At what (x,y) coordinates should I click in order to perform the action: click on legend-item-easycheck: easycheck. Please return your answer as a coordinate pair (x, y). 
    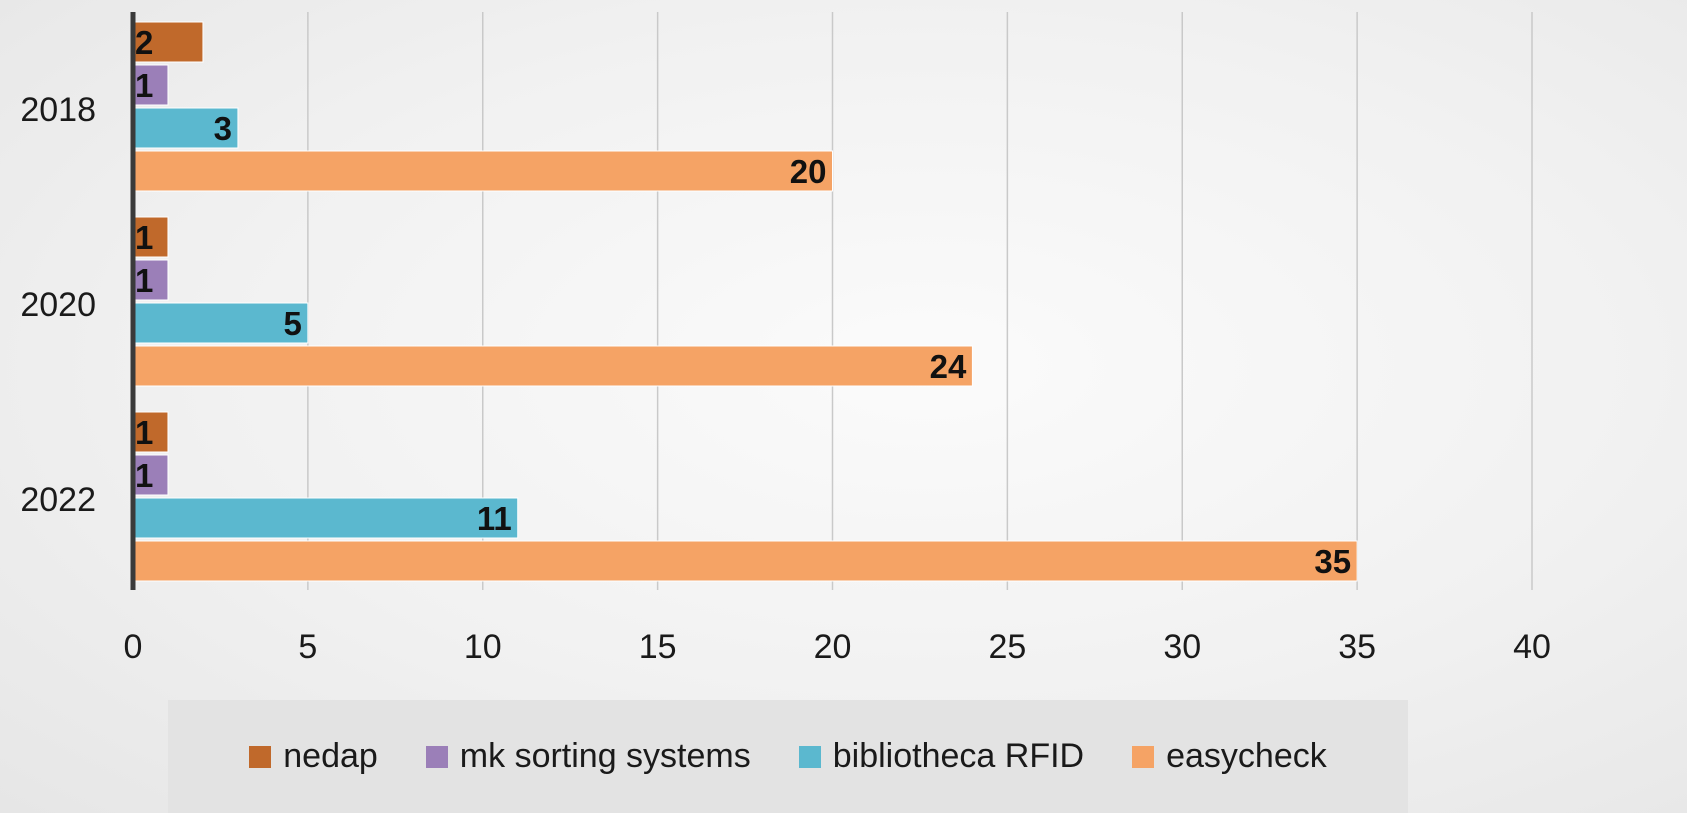
    Looking at the image, I should click on (1229, 756).